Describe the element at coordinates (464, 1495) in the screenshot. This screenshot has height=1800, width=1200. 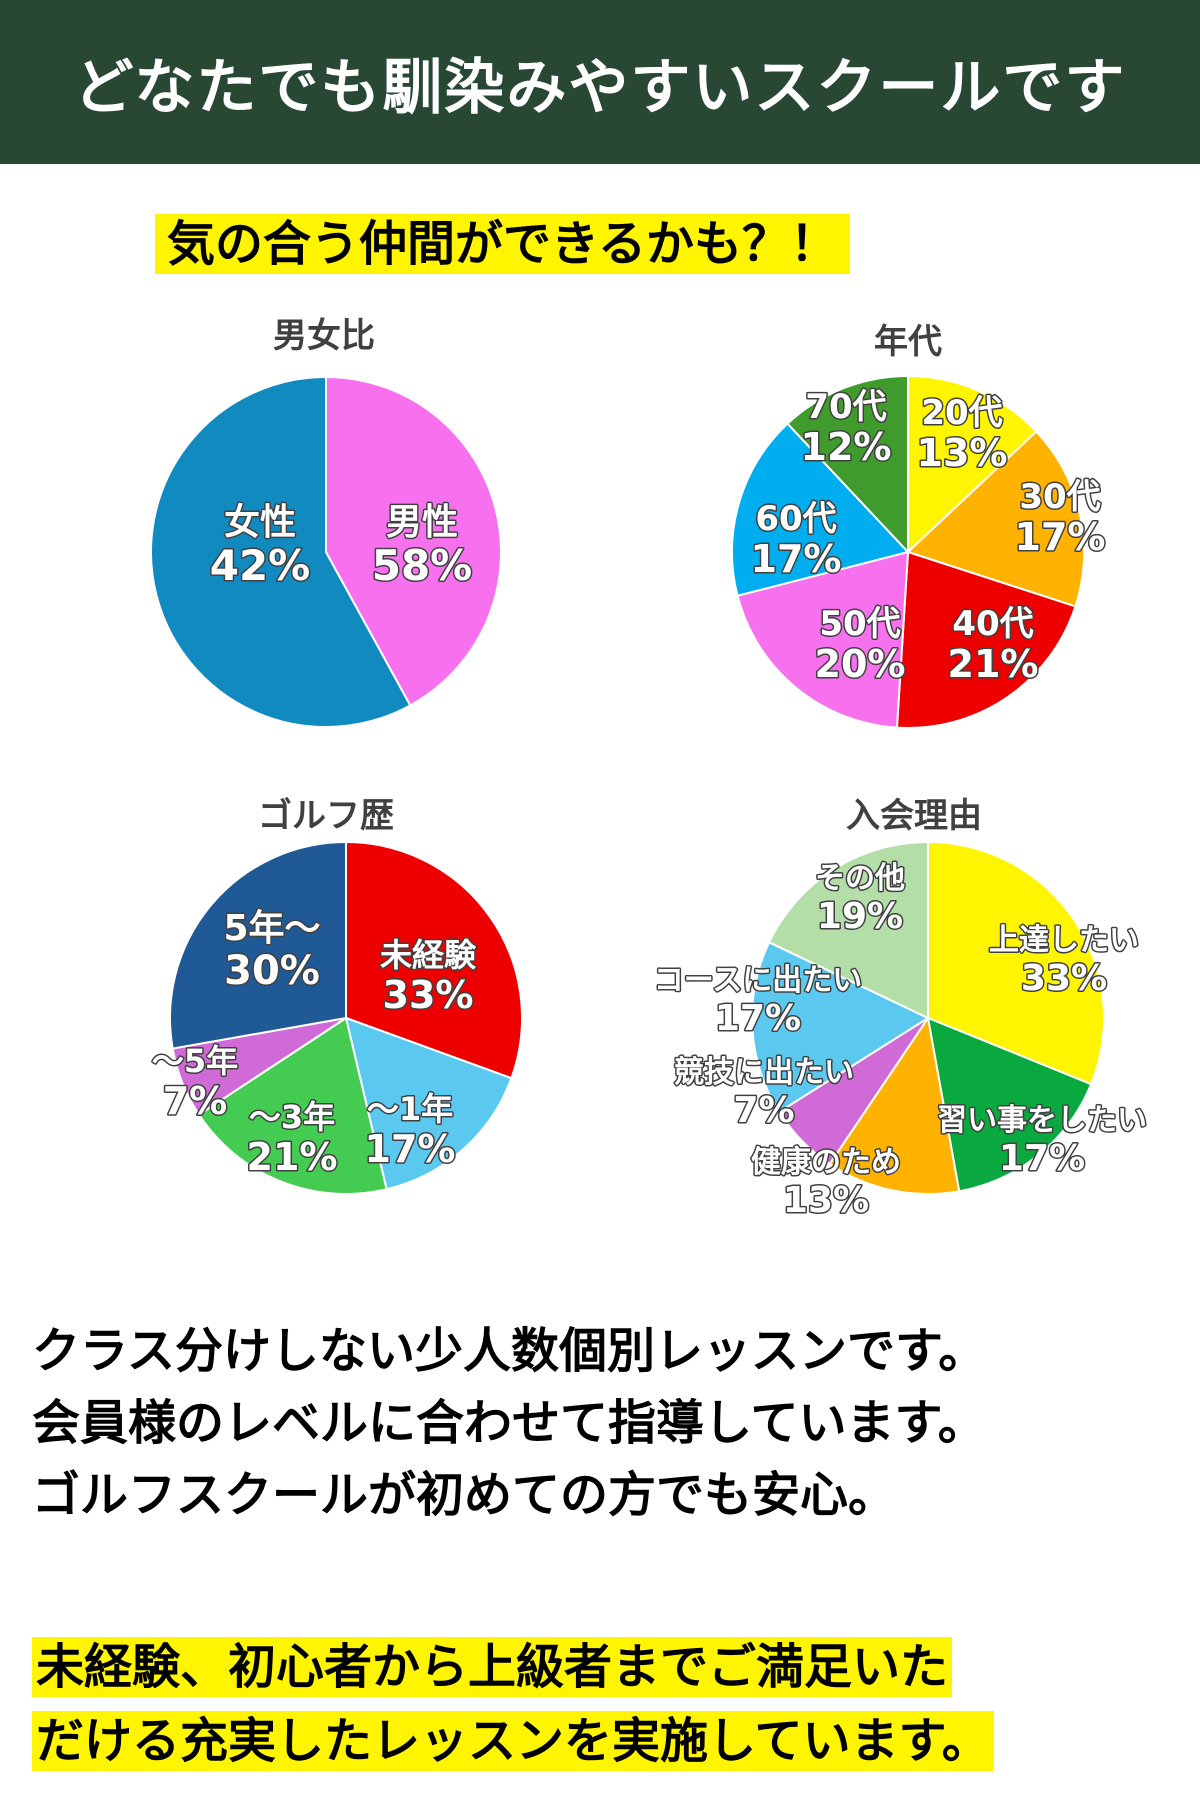
I see `body-line: ゴルフスクールが初めての方でも安心。` at that location.